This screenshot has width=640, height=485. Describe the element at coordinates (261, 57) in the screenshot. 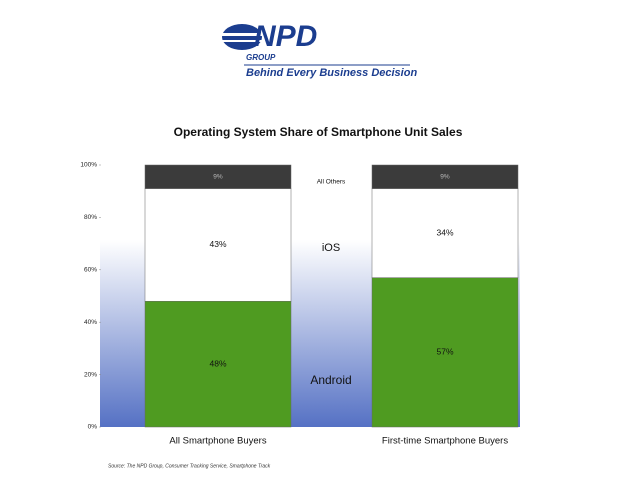

I see `logo-sub: GROUP` at that location.